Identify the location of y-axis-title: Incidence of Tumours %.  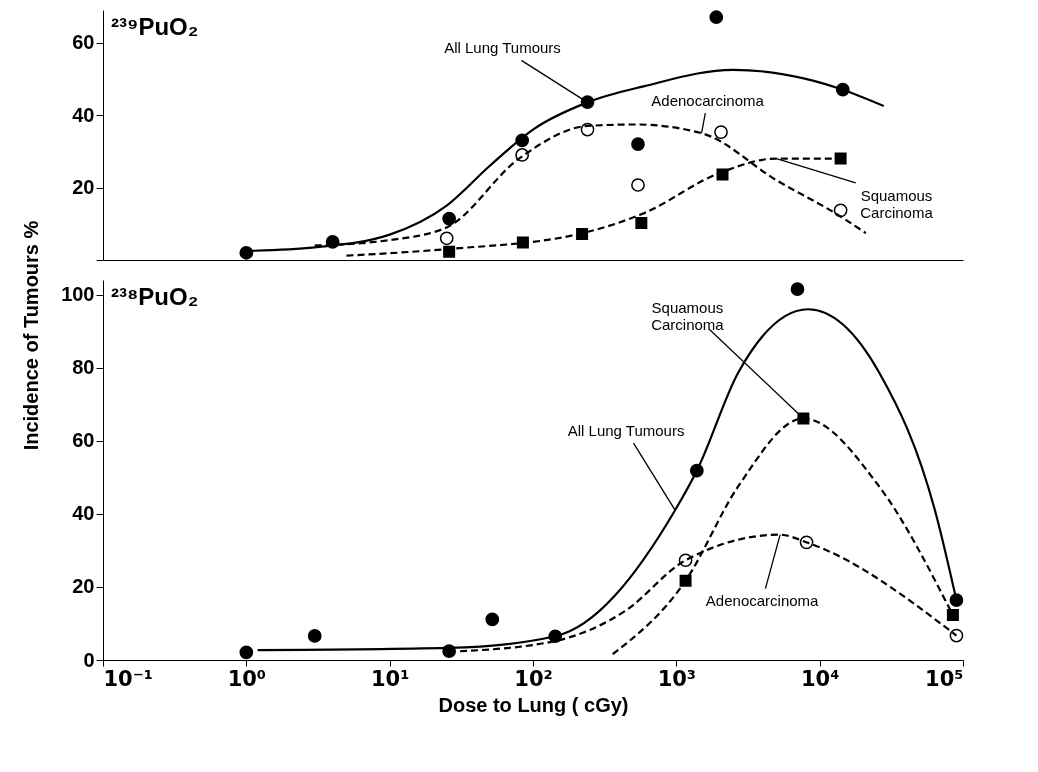
(30, 335).